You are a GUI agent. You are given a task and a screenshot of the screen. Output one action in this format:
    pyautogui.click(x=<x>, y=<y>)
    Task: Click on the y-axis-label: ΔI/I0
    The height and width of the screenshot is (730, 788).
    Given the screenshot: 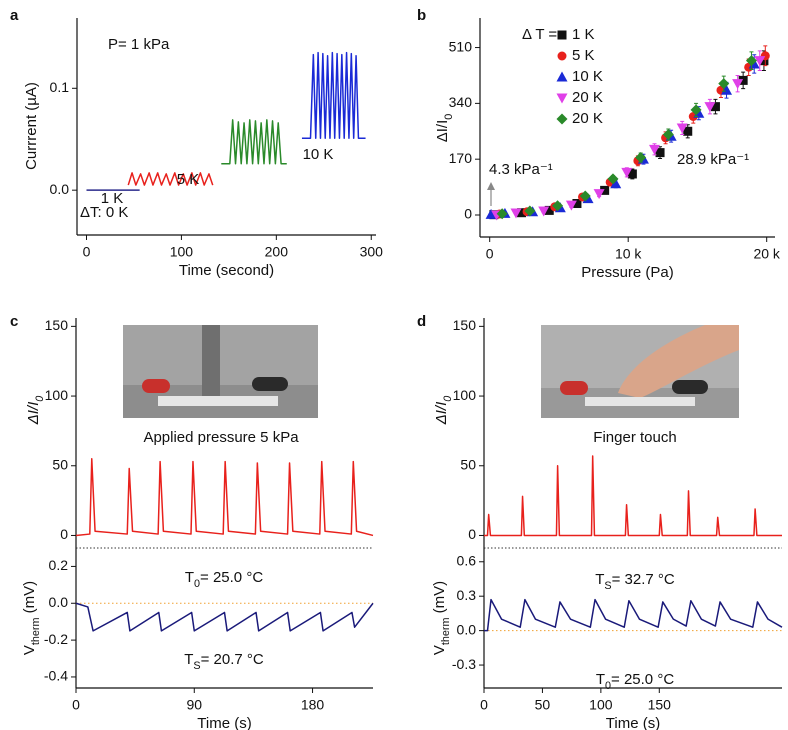 What is the action you would take?
    pyautogui.click(x=444, y=128)
    